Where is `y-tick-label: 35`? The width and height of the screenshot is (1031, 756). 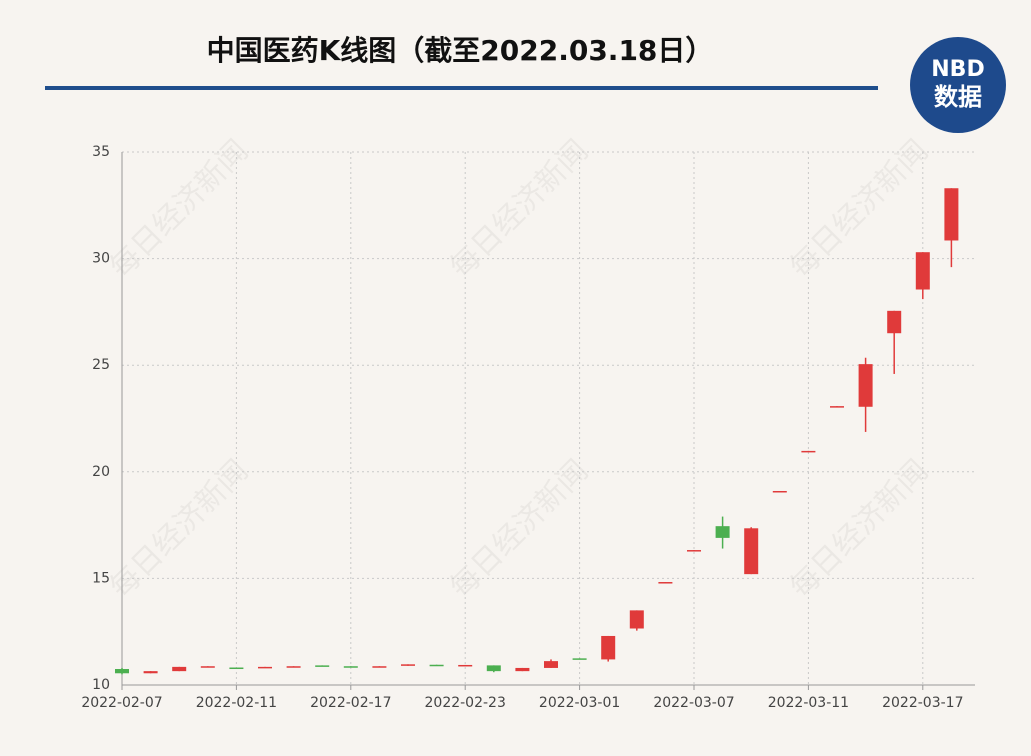
y-tick-label: 35 is located at coordinates (101, 152).